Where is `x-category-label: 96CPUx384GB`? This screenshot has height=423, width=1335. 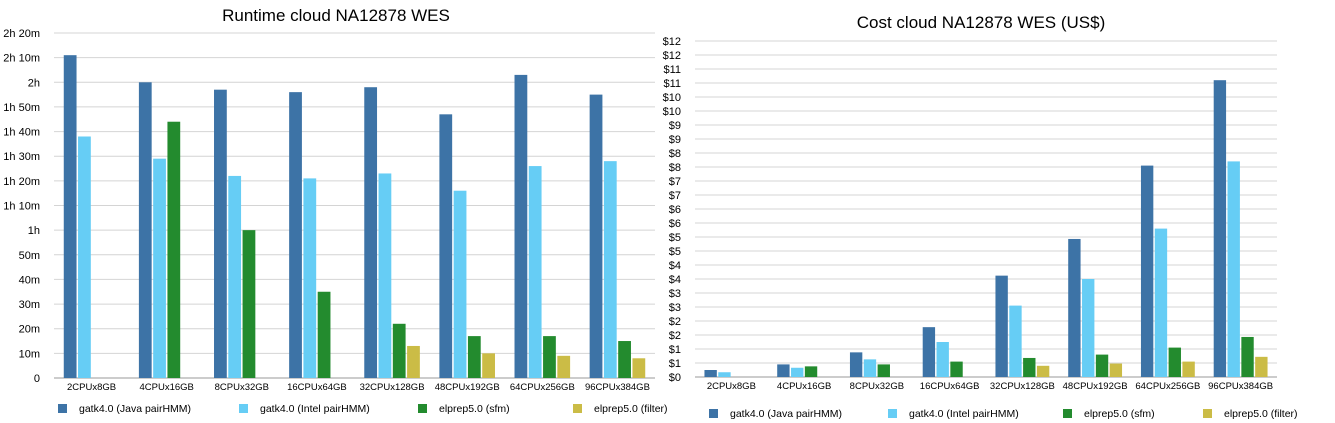 x-category-label: 96CPUx384GB is located at coordinates (1240, 386).